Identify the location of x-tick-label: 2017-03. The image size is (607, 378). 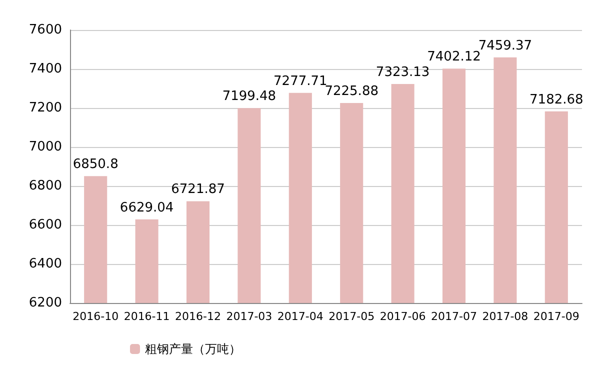
(249, 316).